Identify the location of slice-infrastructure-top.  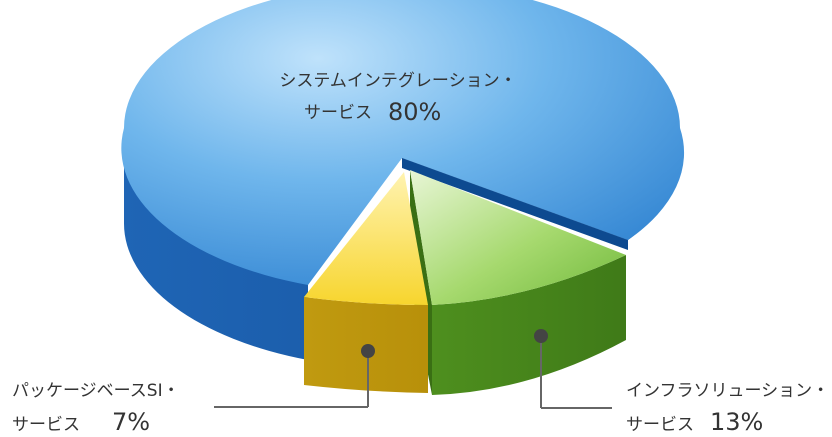
(518, 237).